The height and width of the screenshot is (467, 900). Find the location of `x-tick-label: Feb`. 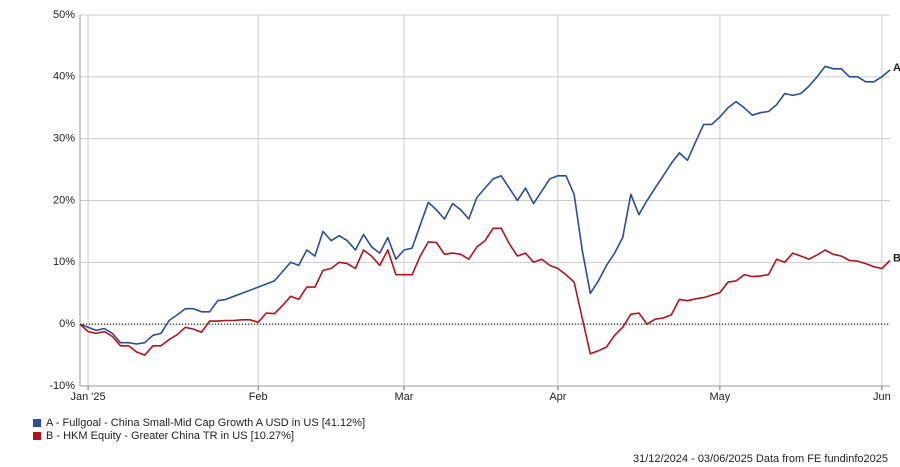

x-tick-label: Feb is located at coordinates (258, 397).